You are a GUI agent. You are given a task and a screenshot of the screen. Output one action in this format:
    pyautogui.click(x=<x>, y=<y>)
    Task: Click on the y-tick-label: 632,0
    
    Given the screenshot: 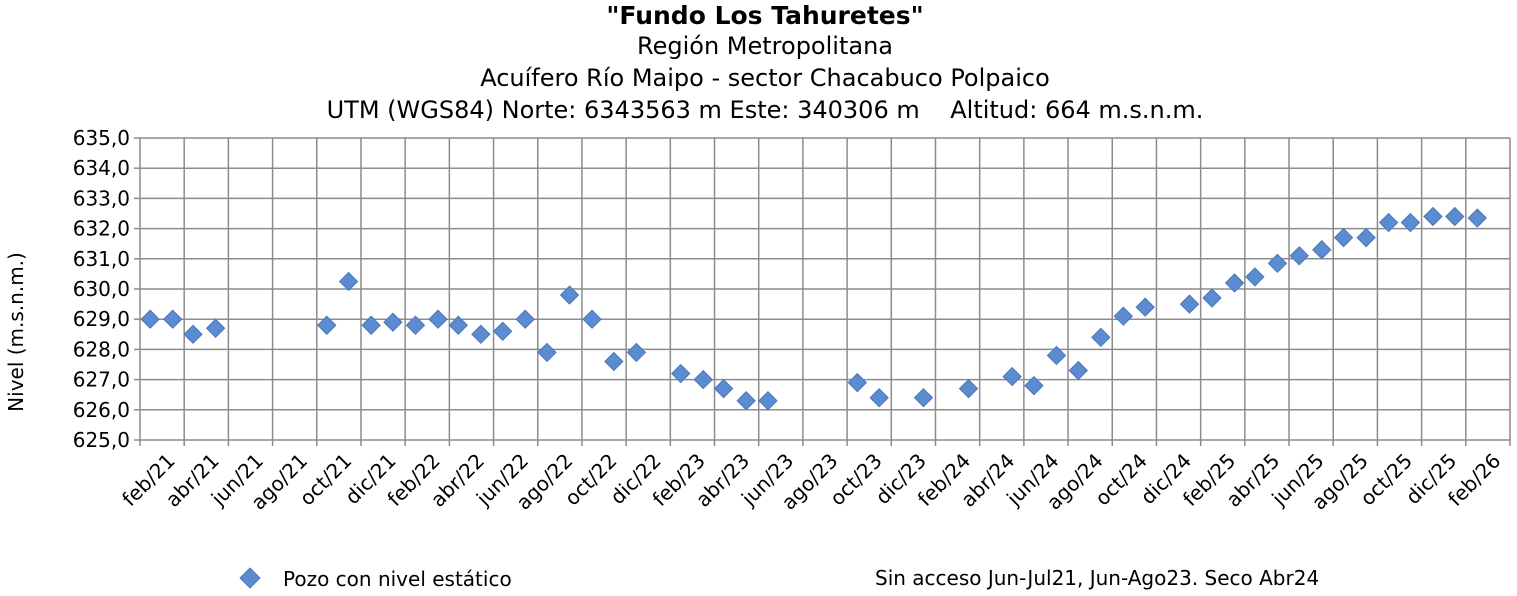 What is the action you would take?
    pyautogui.click(x=101, y=229)
    